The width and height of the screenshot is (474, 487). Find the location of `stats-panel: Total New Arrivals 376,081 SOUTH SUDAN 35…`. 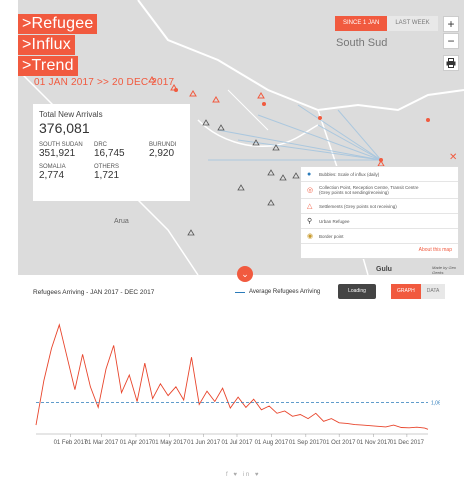

stats-panel: Total New Arrivals 376,081 SOUTH SUDAN 35… is located at coordinates (111, 152).